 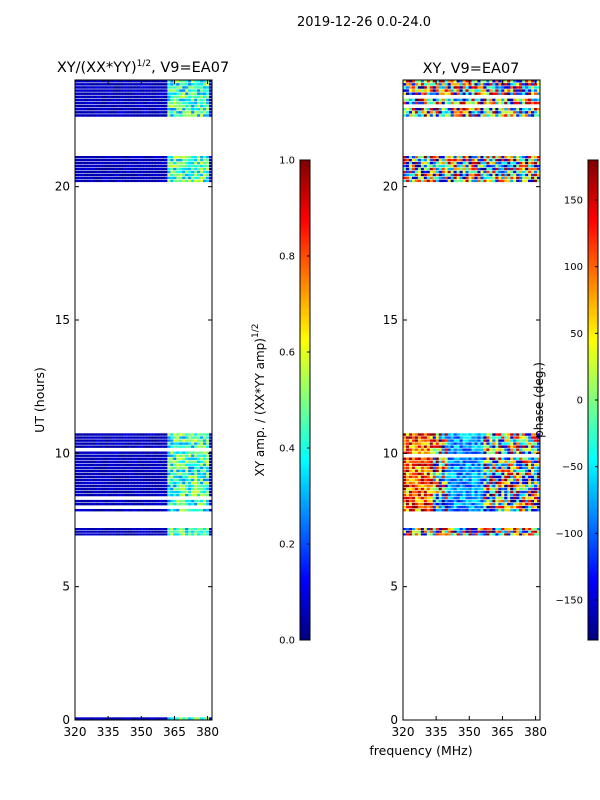 What do you see at coordinates (75, 732) in the screenshot?
I see `x-tick-label: 320` at bounding box center [75, 732].